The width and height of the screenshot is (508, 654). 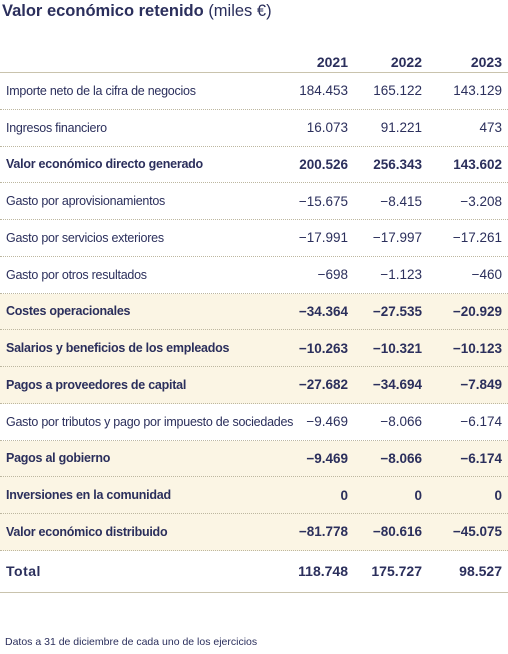 What do you see at coordinates (323, 201) in the screenshot?
I see `row-value-2021: −15.675` at bounding box center [323, 201].